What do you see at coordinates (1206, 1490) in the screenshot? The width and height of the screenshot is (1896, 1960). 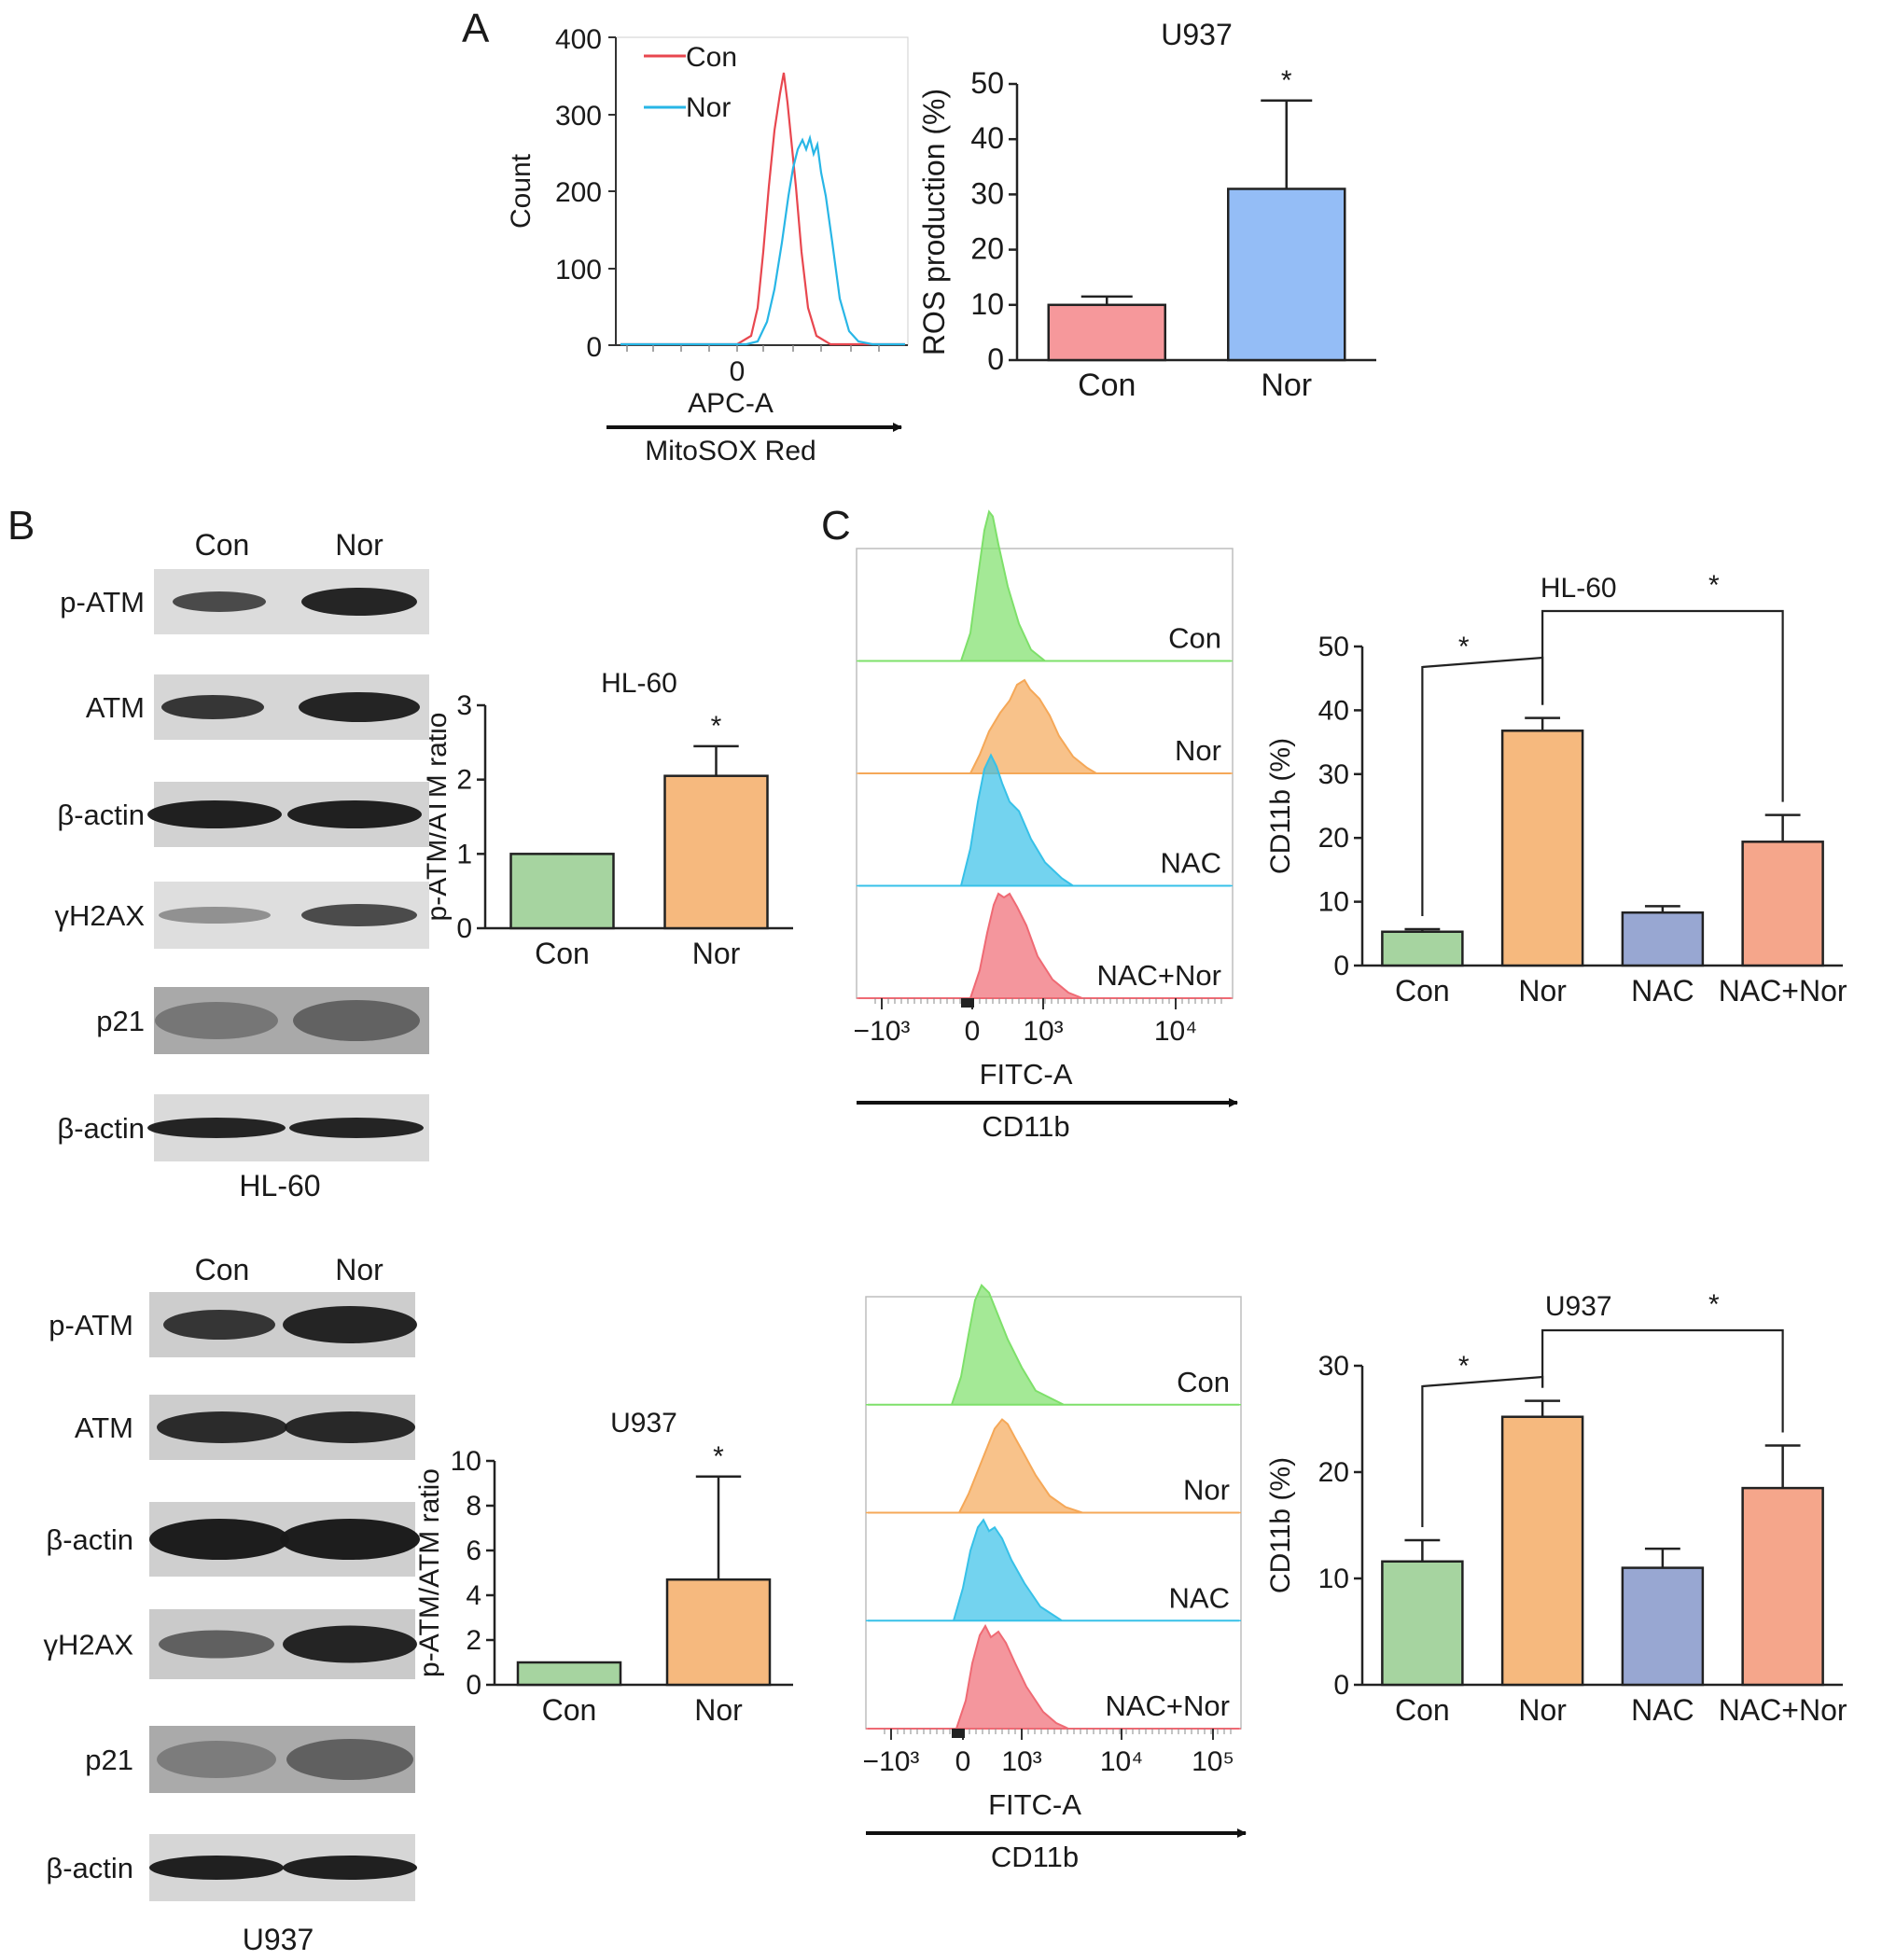 I see `track-label: Nor` at bounding box center [1206, 1490].